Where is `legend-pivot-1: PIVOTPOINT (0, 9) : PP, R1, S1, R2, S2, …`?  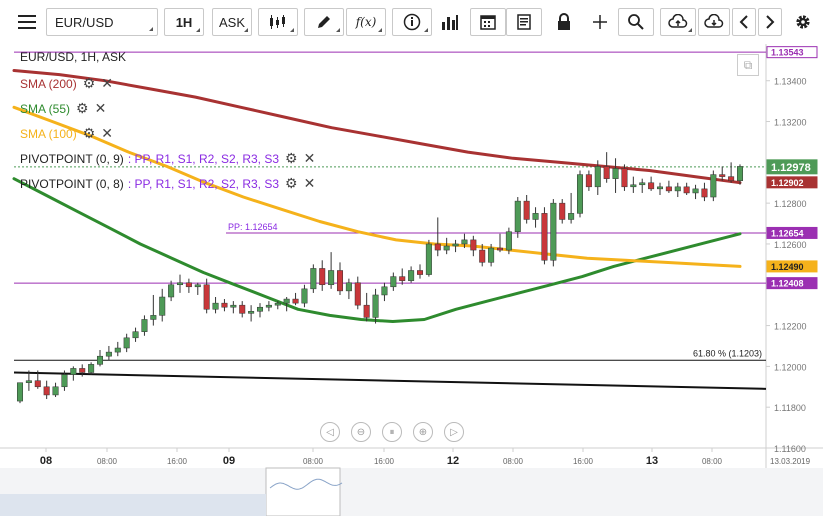
legend-pivot-1: PIVOTPOINT (0, 9) : PP, R1, S1, R2, S2, … is located at coordinates (167, 158).